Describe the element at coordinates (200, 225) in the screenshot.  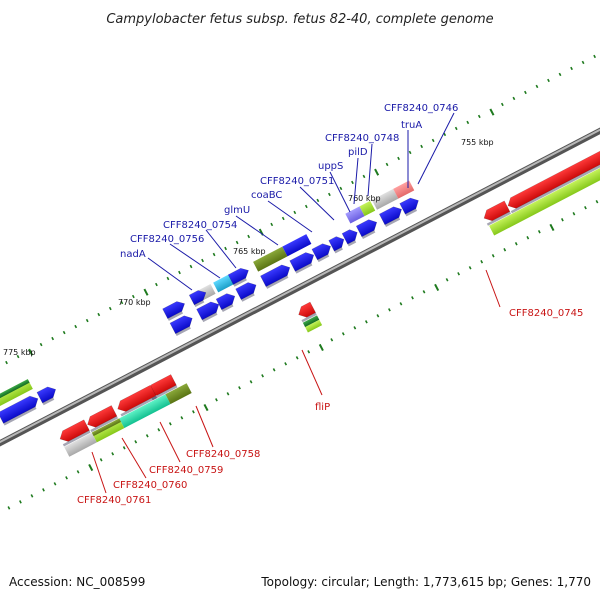
I see `label-cff8240-0754: CFF8240_0754` at that location.